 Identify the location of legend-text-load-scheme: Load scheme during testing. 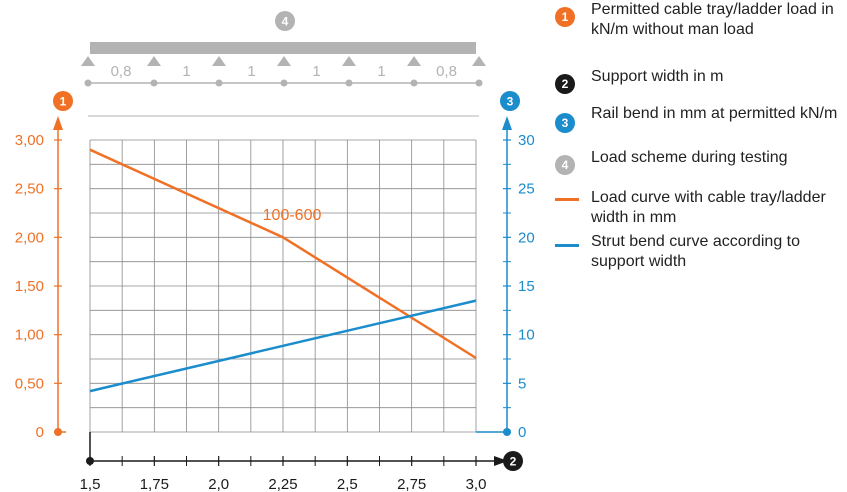
(689, 157).